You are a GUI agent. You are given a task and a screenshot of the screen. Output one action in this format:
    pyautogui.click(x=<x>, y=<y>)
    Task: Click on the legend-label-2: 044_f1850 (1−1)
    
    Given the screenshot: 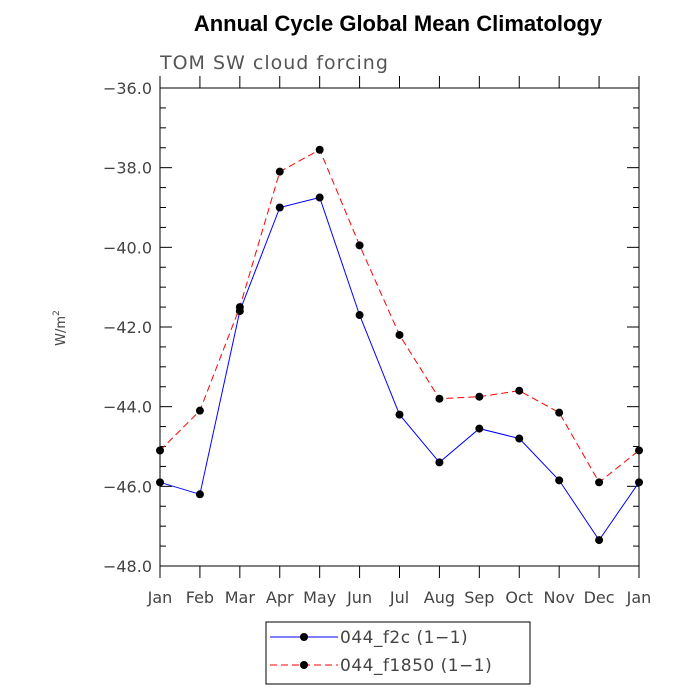 What is the action you would take?
    pyautogui.click(x=416, y=666)
    